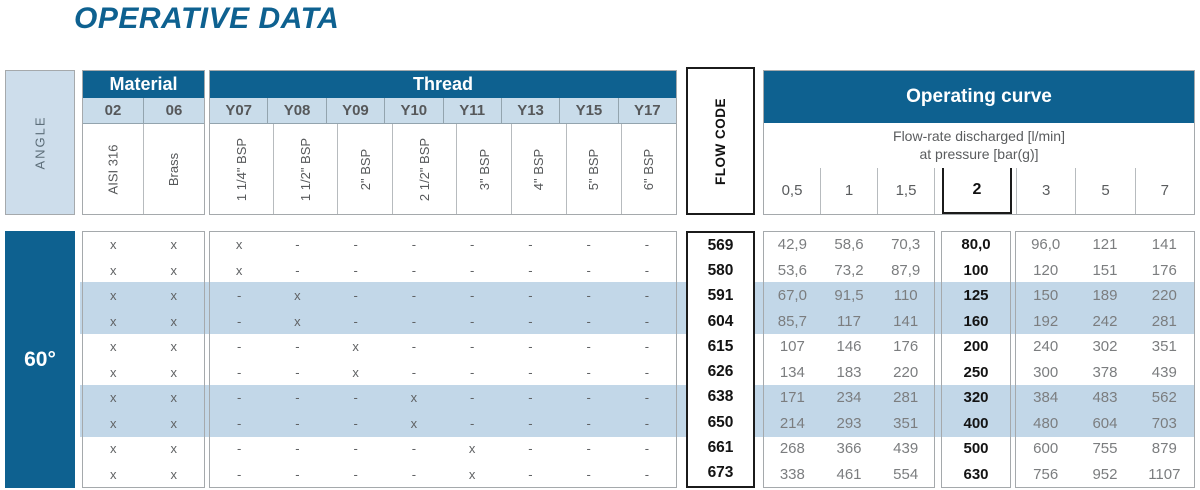 The image size is (1200, 490). I want to click on flow-code-cell: 661, so click(720, 448).